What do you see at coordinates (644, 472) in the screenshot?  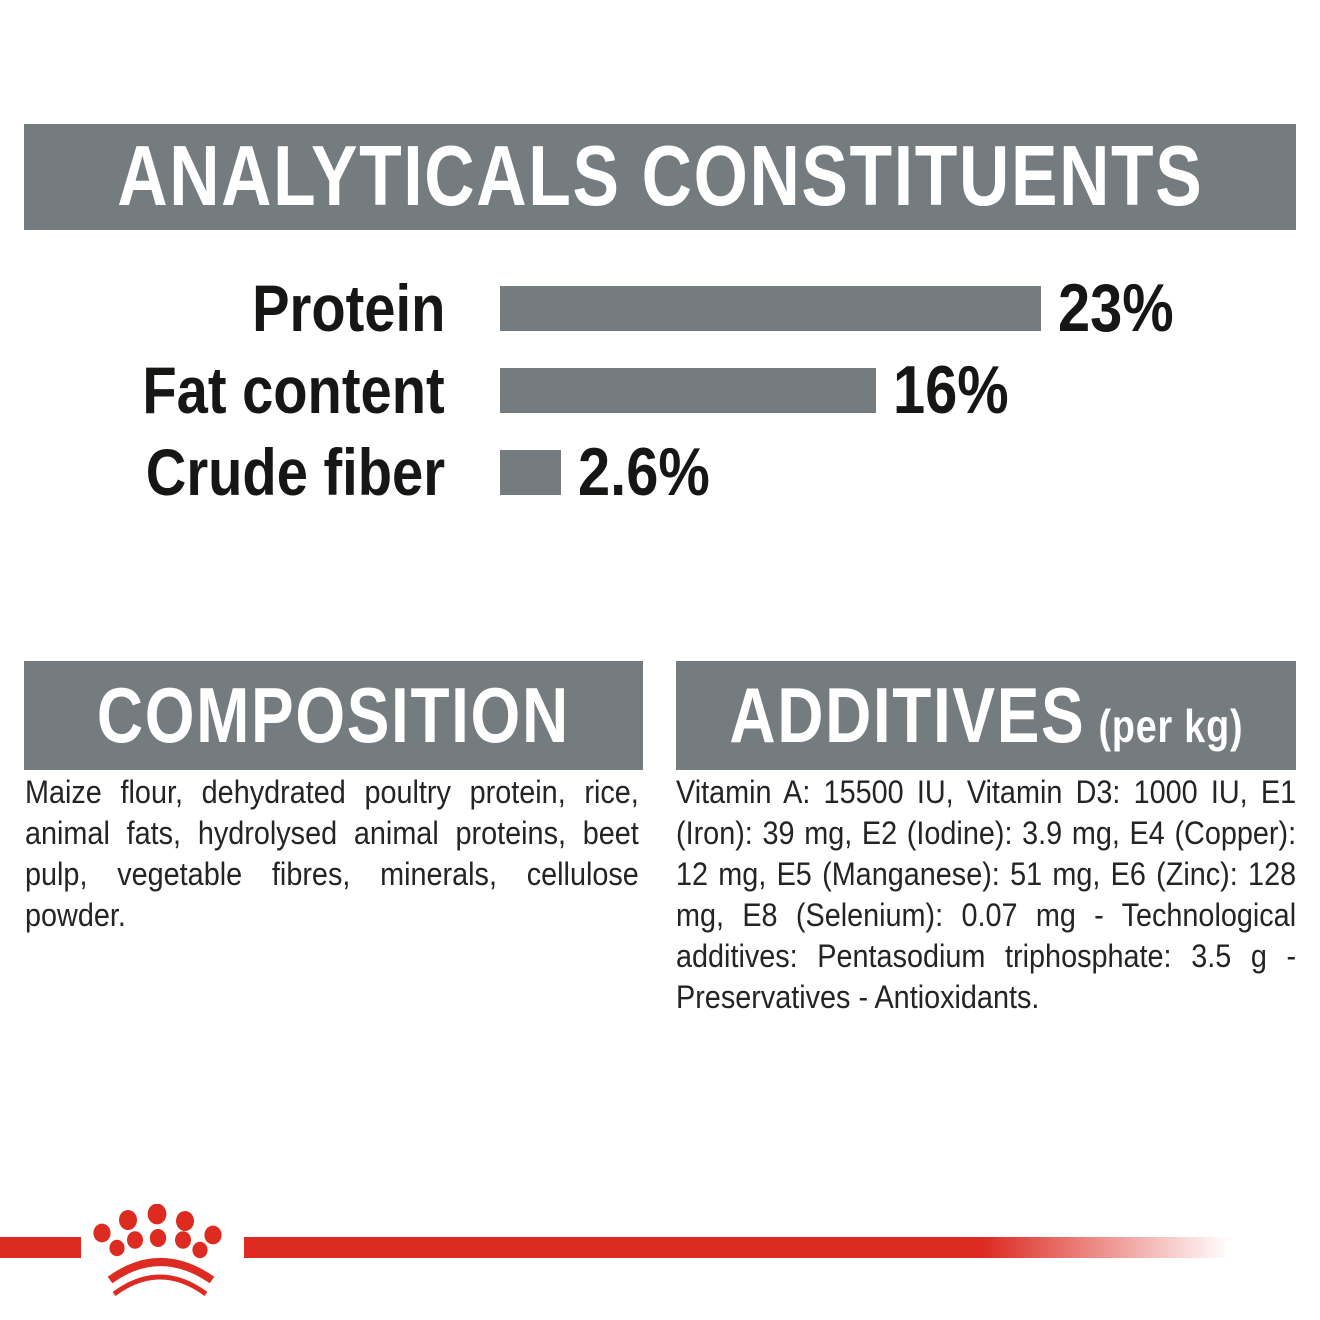 I see `chart-value-label: 2.6%` at bounding box center [644, 472].